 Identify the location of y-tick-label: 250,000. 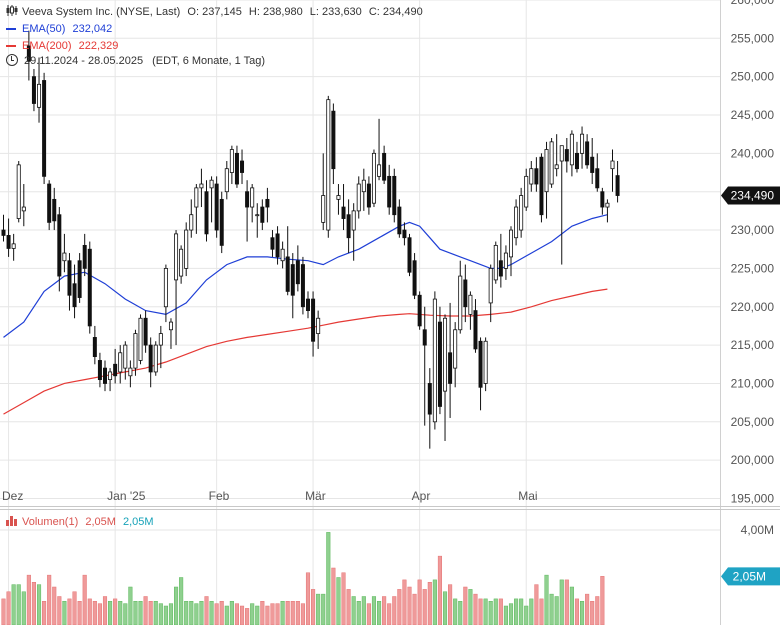
(753, 77).